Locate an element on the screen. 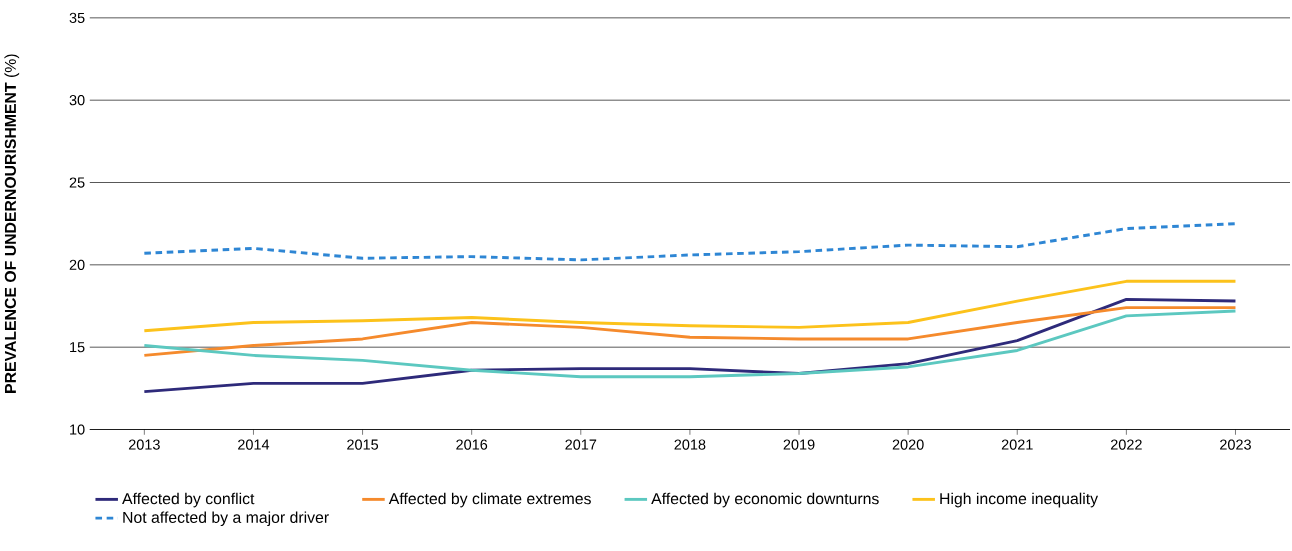  x-tick-label: 2021 is located at coordinates (1017, 444).